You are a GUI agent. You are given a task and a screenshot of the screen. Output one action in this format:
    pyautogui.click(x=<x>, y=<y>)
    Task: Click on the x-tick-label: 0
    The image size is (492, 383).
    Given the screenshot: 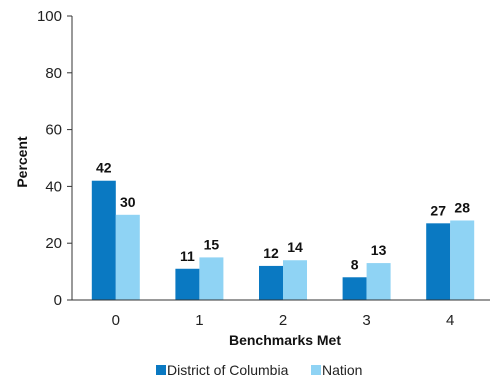 What is the action you would take?
    pyautogui.click(x=116, y=320)
    